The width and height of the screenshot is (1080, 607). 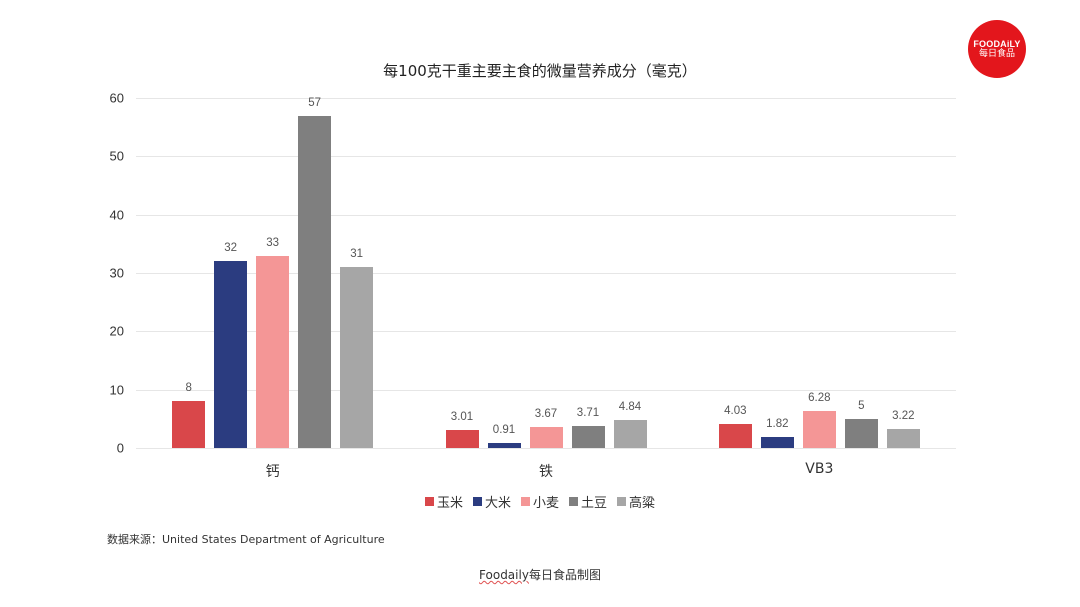 I want to click on data-label: 31, so click(x=357, y=254).